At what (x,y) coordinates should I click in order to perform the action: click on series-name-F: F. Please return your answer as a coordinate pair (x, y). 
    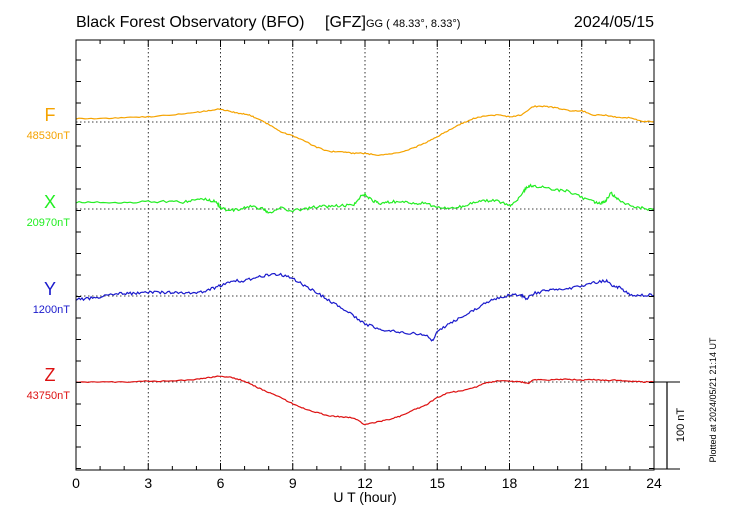
    Looking at the image, I should click on (50, 115).